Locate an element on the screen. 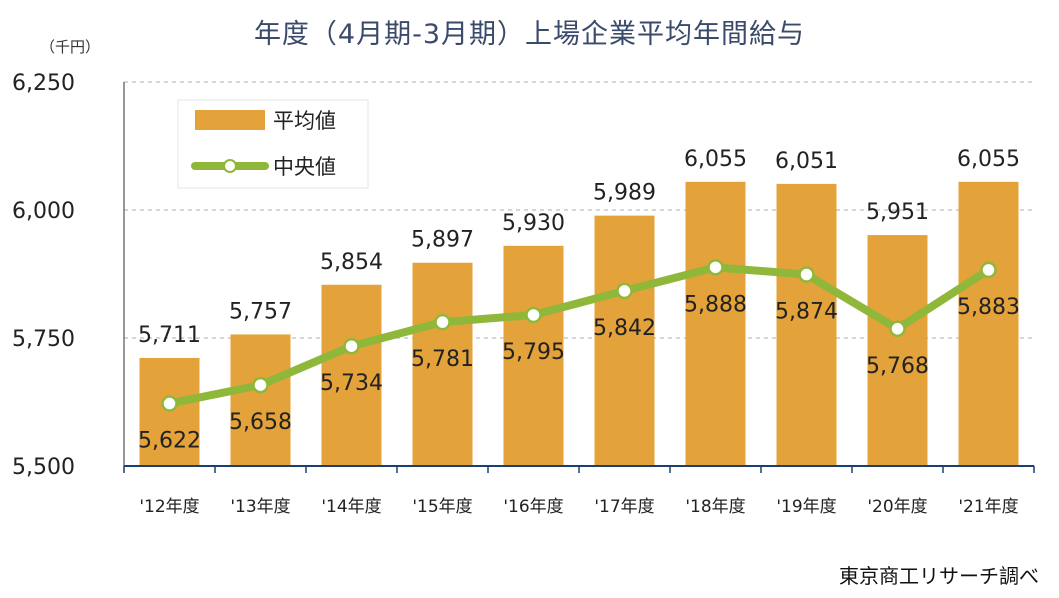  line-value-label: 5,795 is located at coordinates (533, 352).